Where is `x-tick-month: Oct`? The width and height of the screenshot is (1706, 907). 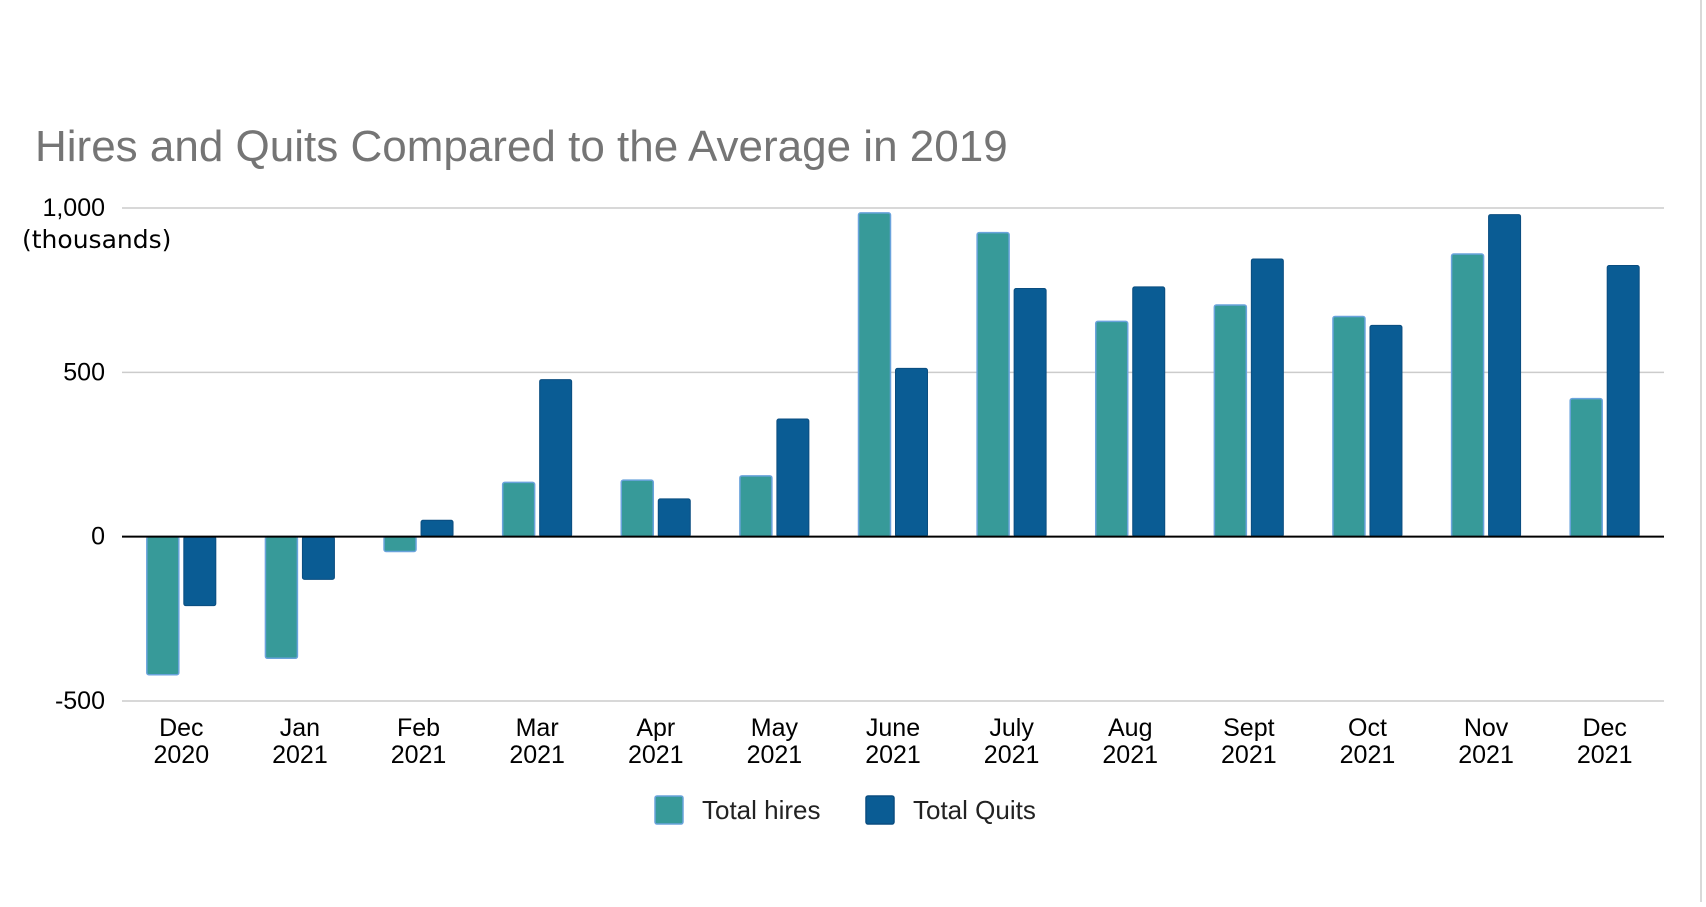 x-tick-month: Oct is located at coordinates (1367, 728).